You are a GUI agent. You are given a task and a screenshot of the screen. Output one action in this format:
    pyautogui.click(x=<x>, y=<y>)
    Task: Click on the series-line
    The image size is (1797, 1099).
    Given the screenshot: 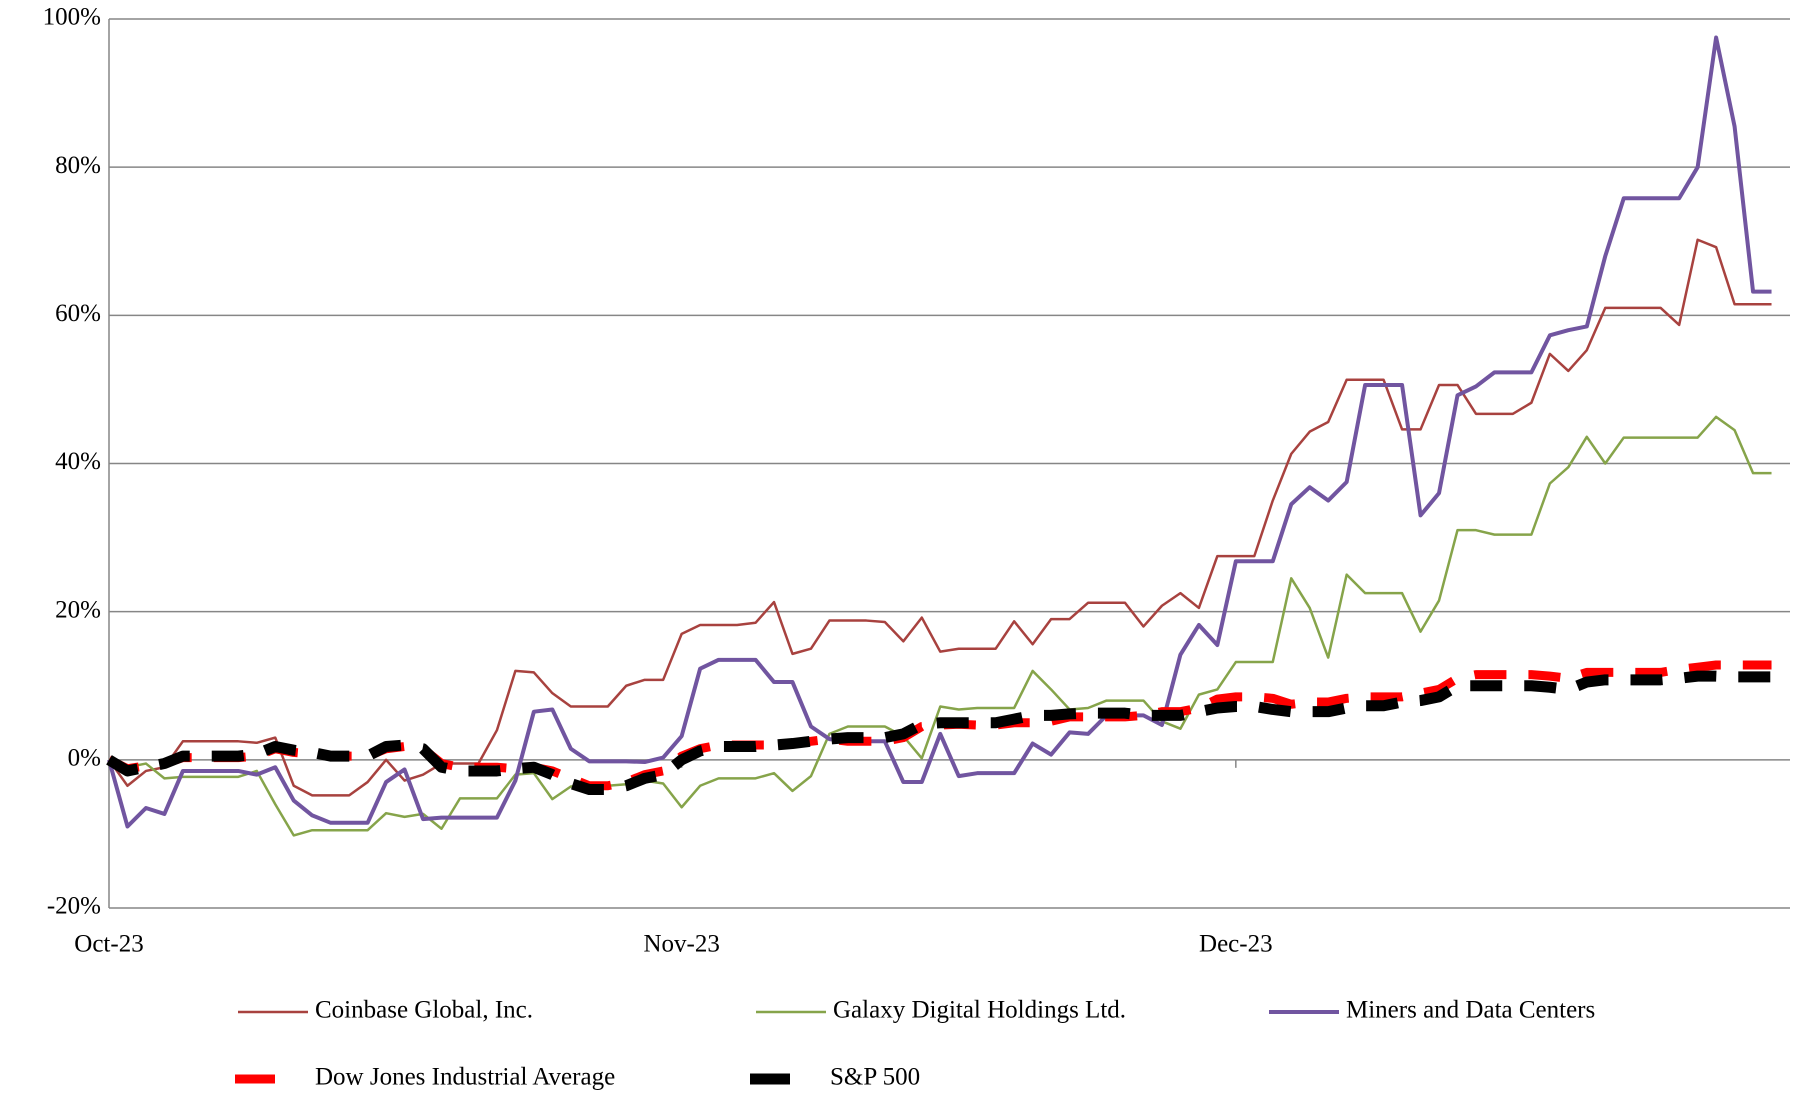 What is the action you would take?
    pyautogui.click(x=939, y=732)
    